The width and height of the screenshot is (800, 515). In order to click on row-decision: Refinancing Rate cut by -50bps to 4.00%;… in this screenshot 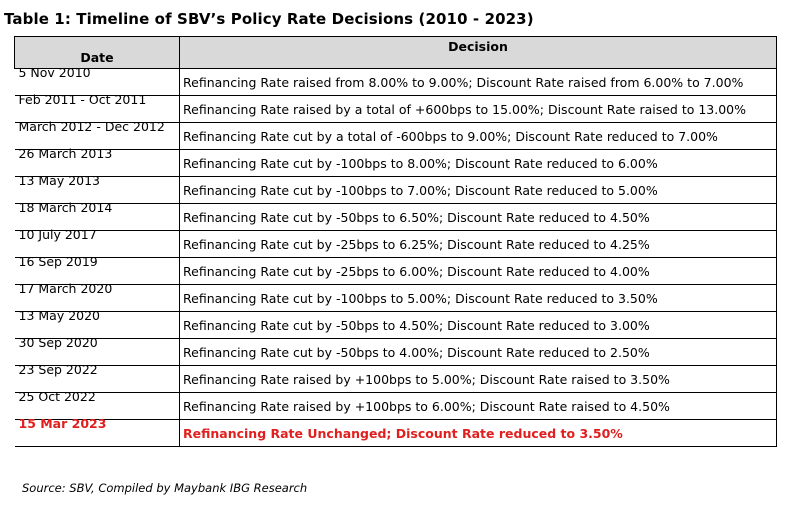, I will do `click(478, 352)`.